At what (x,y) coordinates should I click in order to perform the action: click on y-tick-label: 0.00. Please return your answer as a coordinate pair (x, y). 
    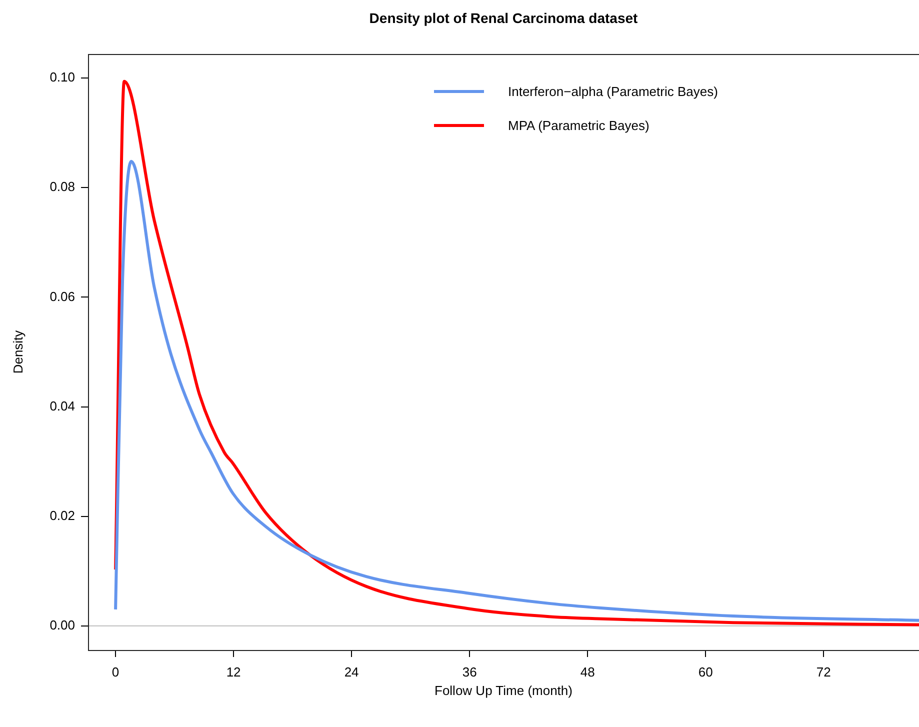
    Looking at the image, I should click on (62, 624).